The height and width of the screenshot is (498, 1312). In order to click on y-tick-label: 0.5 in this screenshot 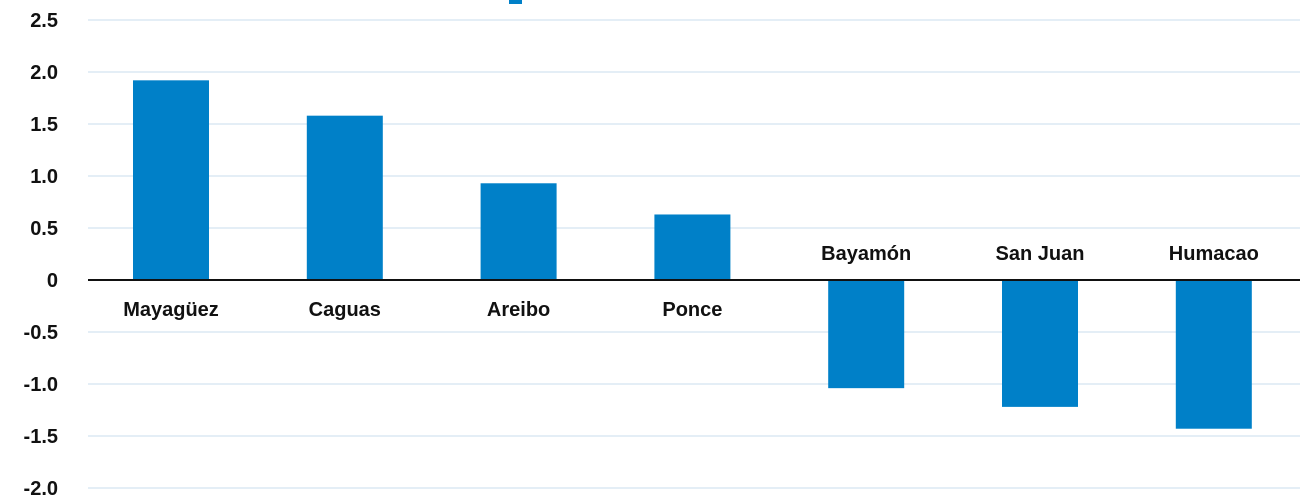, I will do `click(44, 229)`.